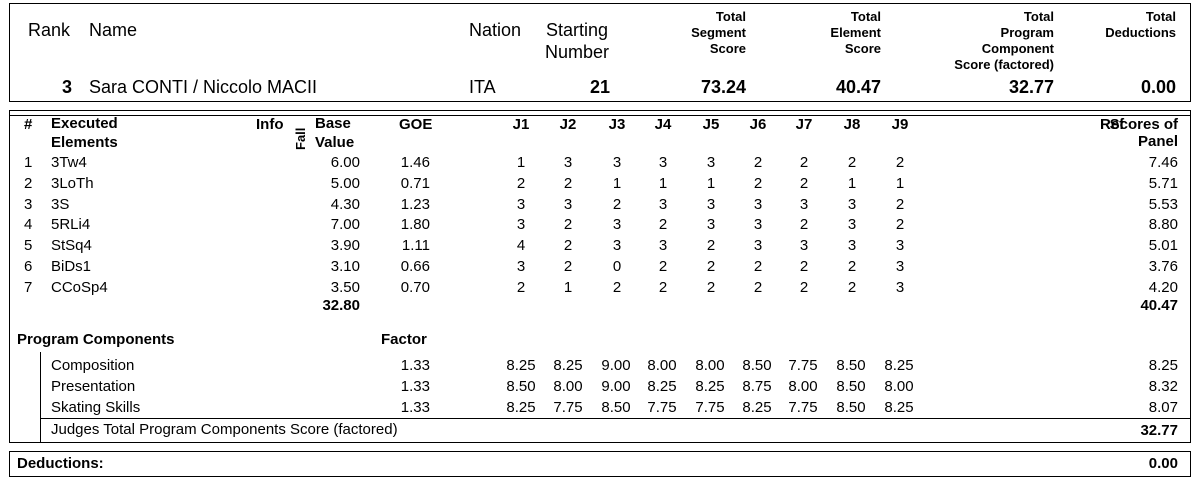  I want to click on element-panel-score: 8.80, so click(1163, 225).